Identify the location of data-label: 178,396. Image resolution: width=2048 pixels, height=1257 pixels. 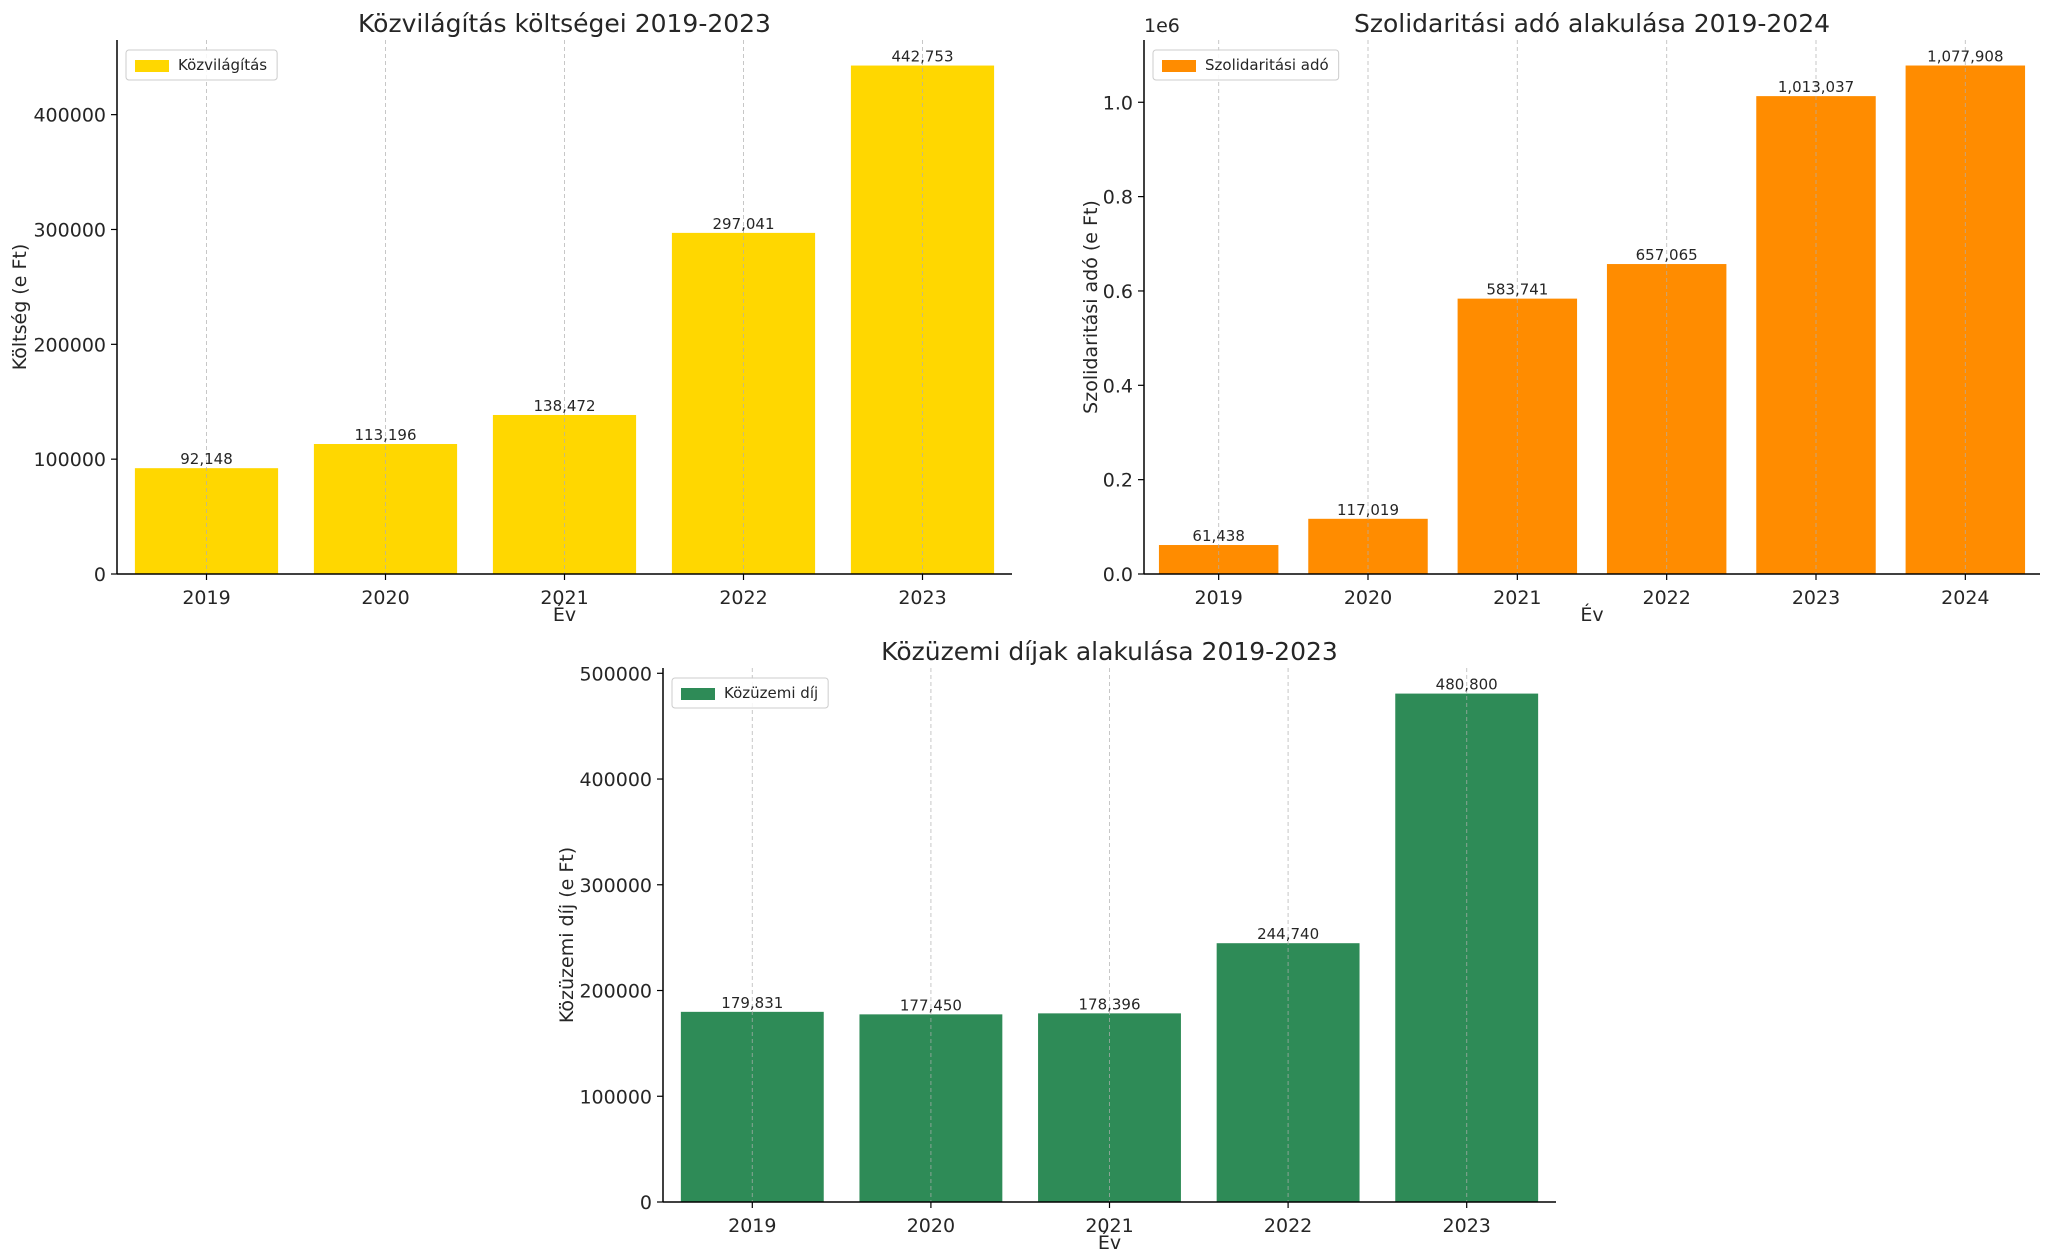
(1109, 1004).